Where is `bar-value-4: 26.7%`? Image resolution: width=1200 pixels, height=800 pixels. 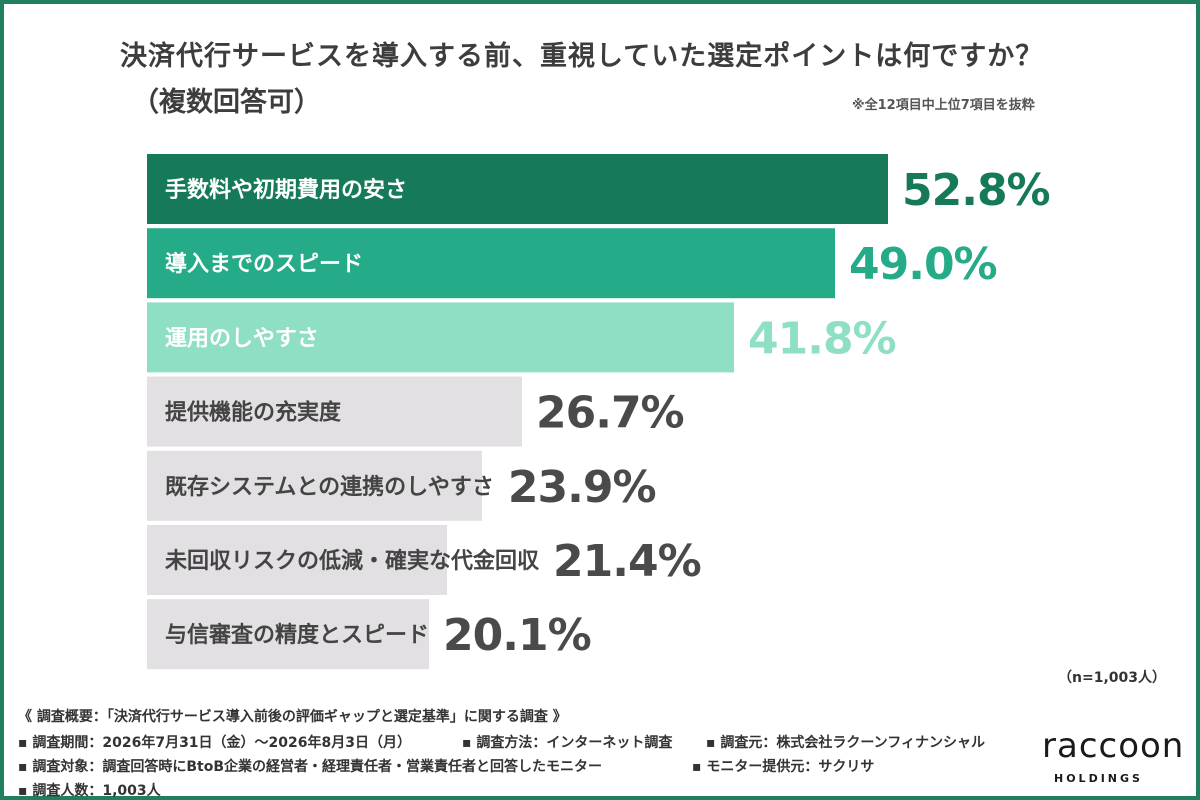
bar-value-4: 26.7% is located at coordinates (610, 413).